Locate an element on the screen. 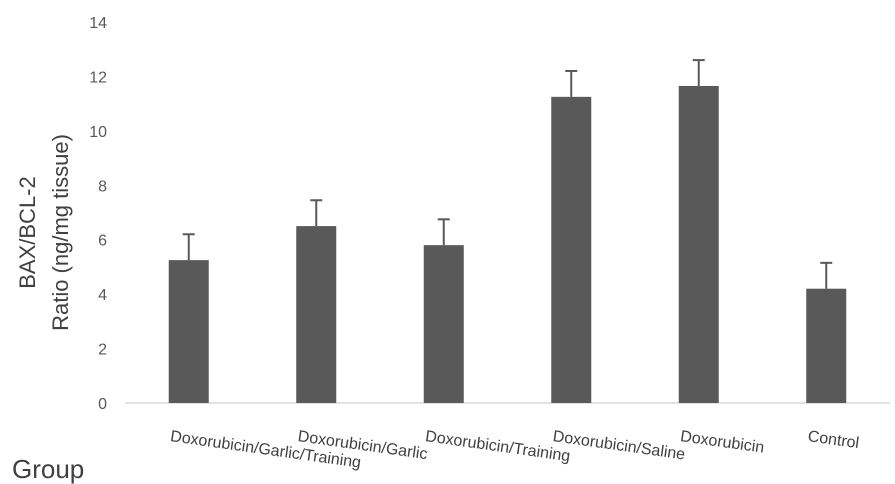 Image resolution: width=895 pixels, height=484 pixels. y-axis-ticks: 0 2 4 6 8 10 12 14 is located at coordinates (98, 214).